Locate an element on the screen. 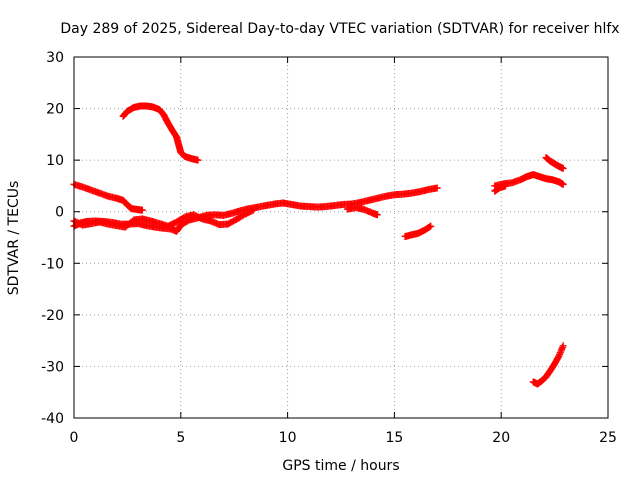 The image size is (640, 480). x-tick-label: 25 is located at coordinates (608, 438).